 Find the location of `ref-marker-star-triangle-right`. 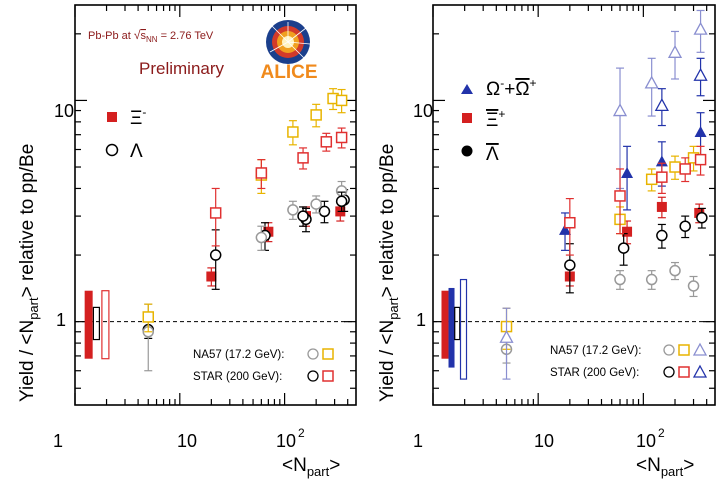

ref-marker-star-triangle-right is located at coordinates (700, 371).